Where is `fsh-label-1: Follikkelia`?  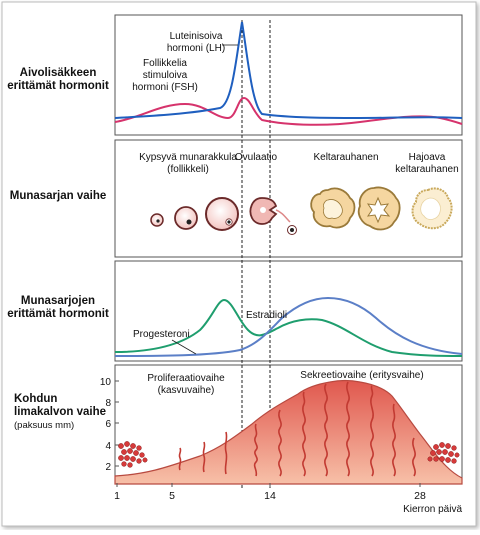 fsh-label-1: Follikkelia is located at coordinates (165, 63).